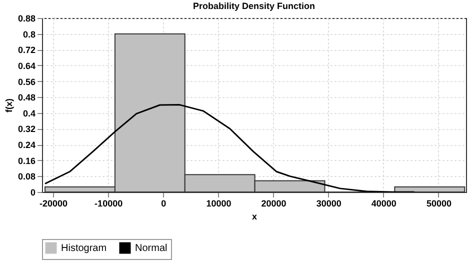 The width and height of the screenshot is (474, 264). I want to click on x-tick-label: 0, so click(163, 203).